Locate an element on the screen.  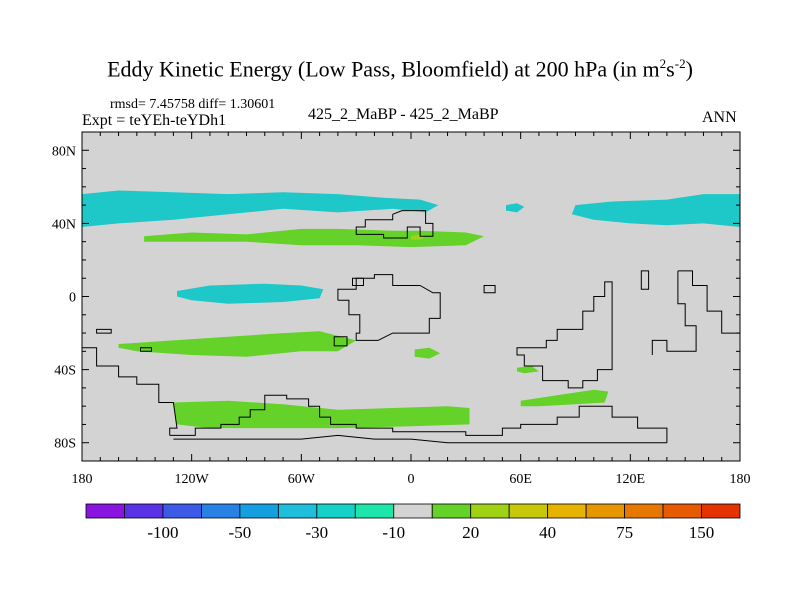
y-tick-label: 0 is located at coordinates (72, 298).